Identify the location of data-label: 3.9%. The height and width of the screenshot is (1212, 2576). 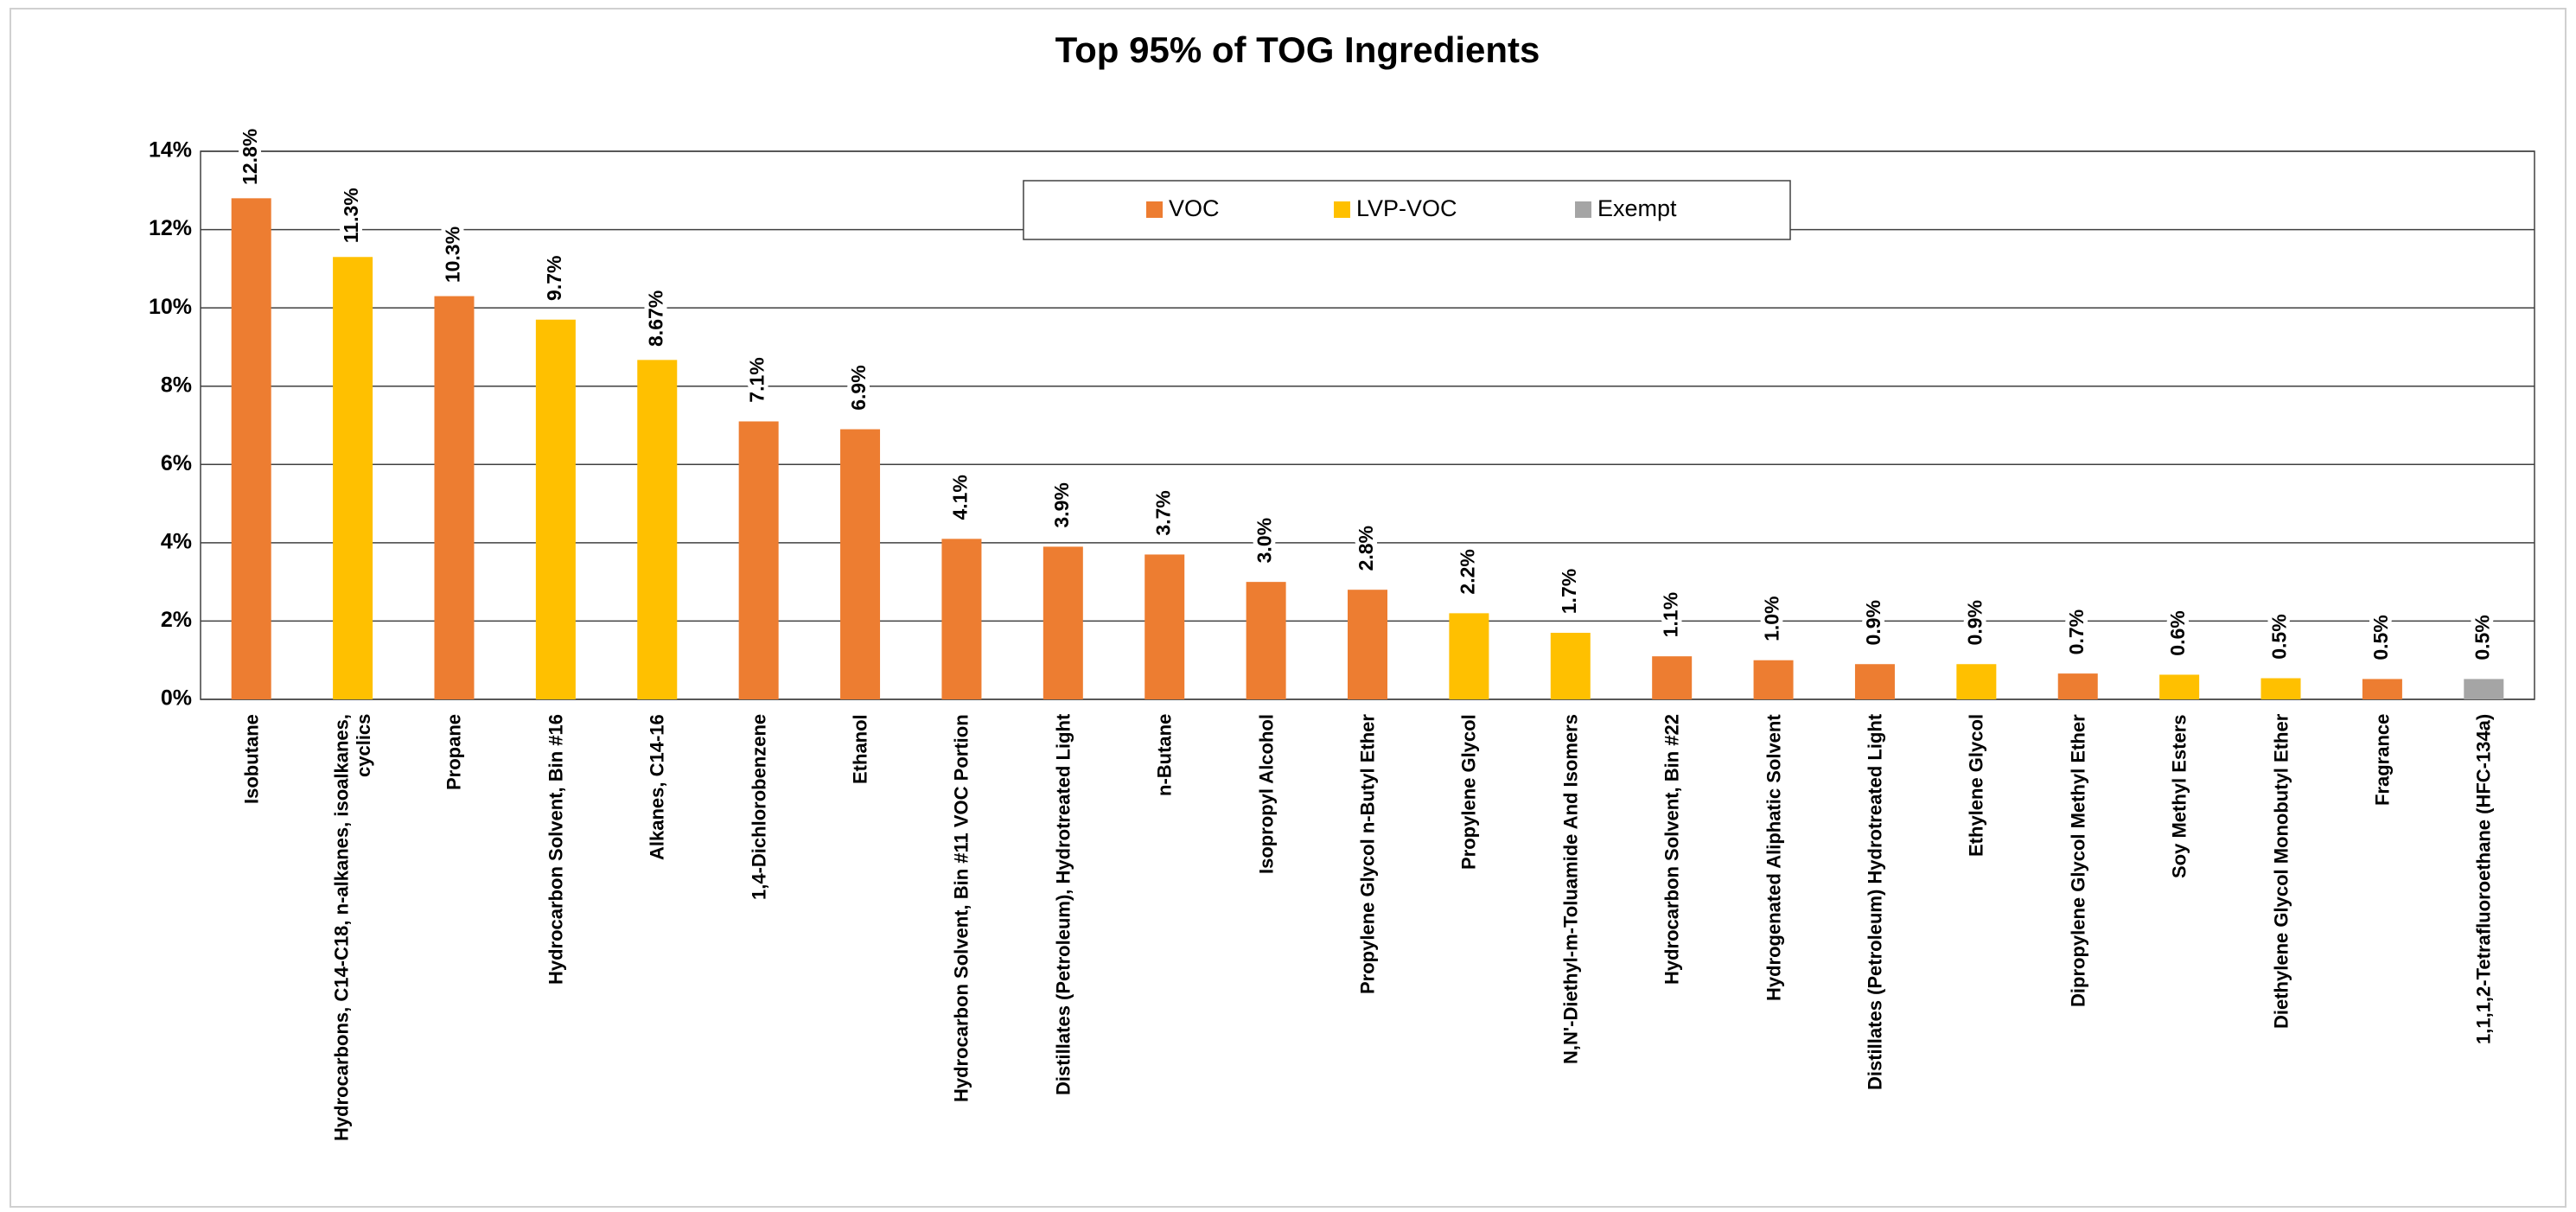
(1061, 504).